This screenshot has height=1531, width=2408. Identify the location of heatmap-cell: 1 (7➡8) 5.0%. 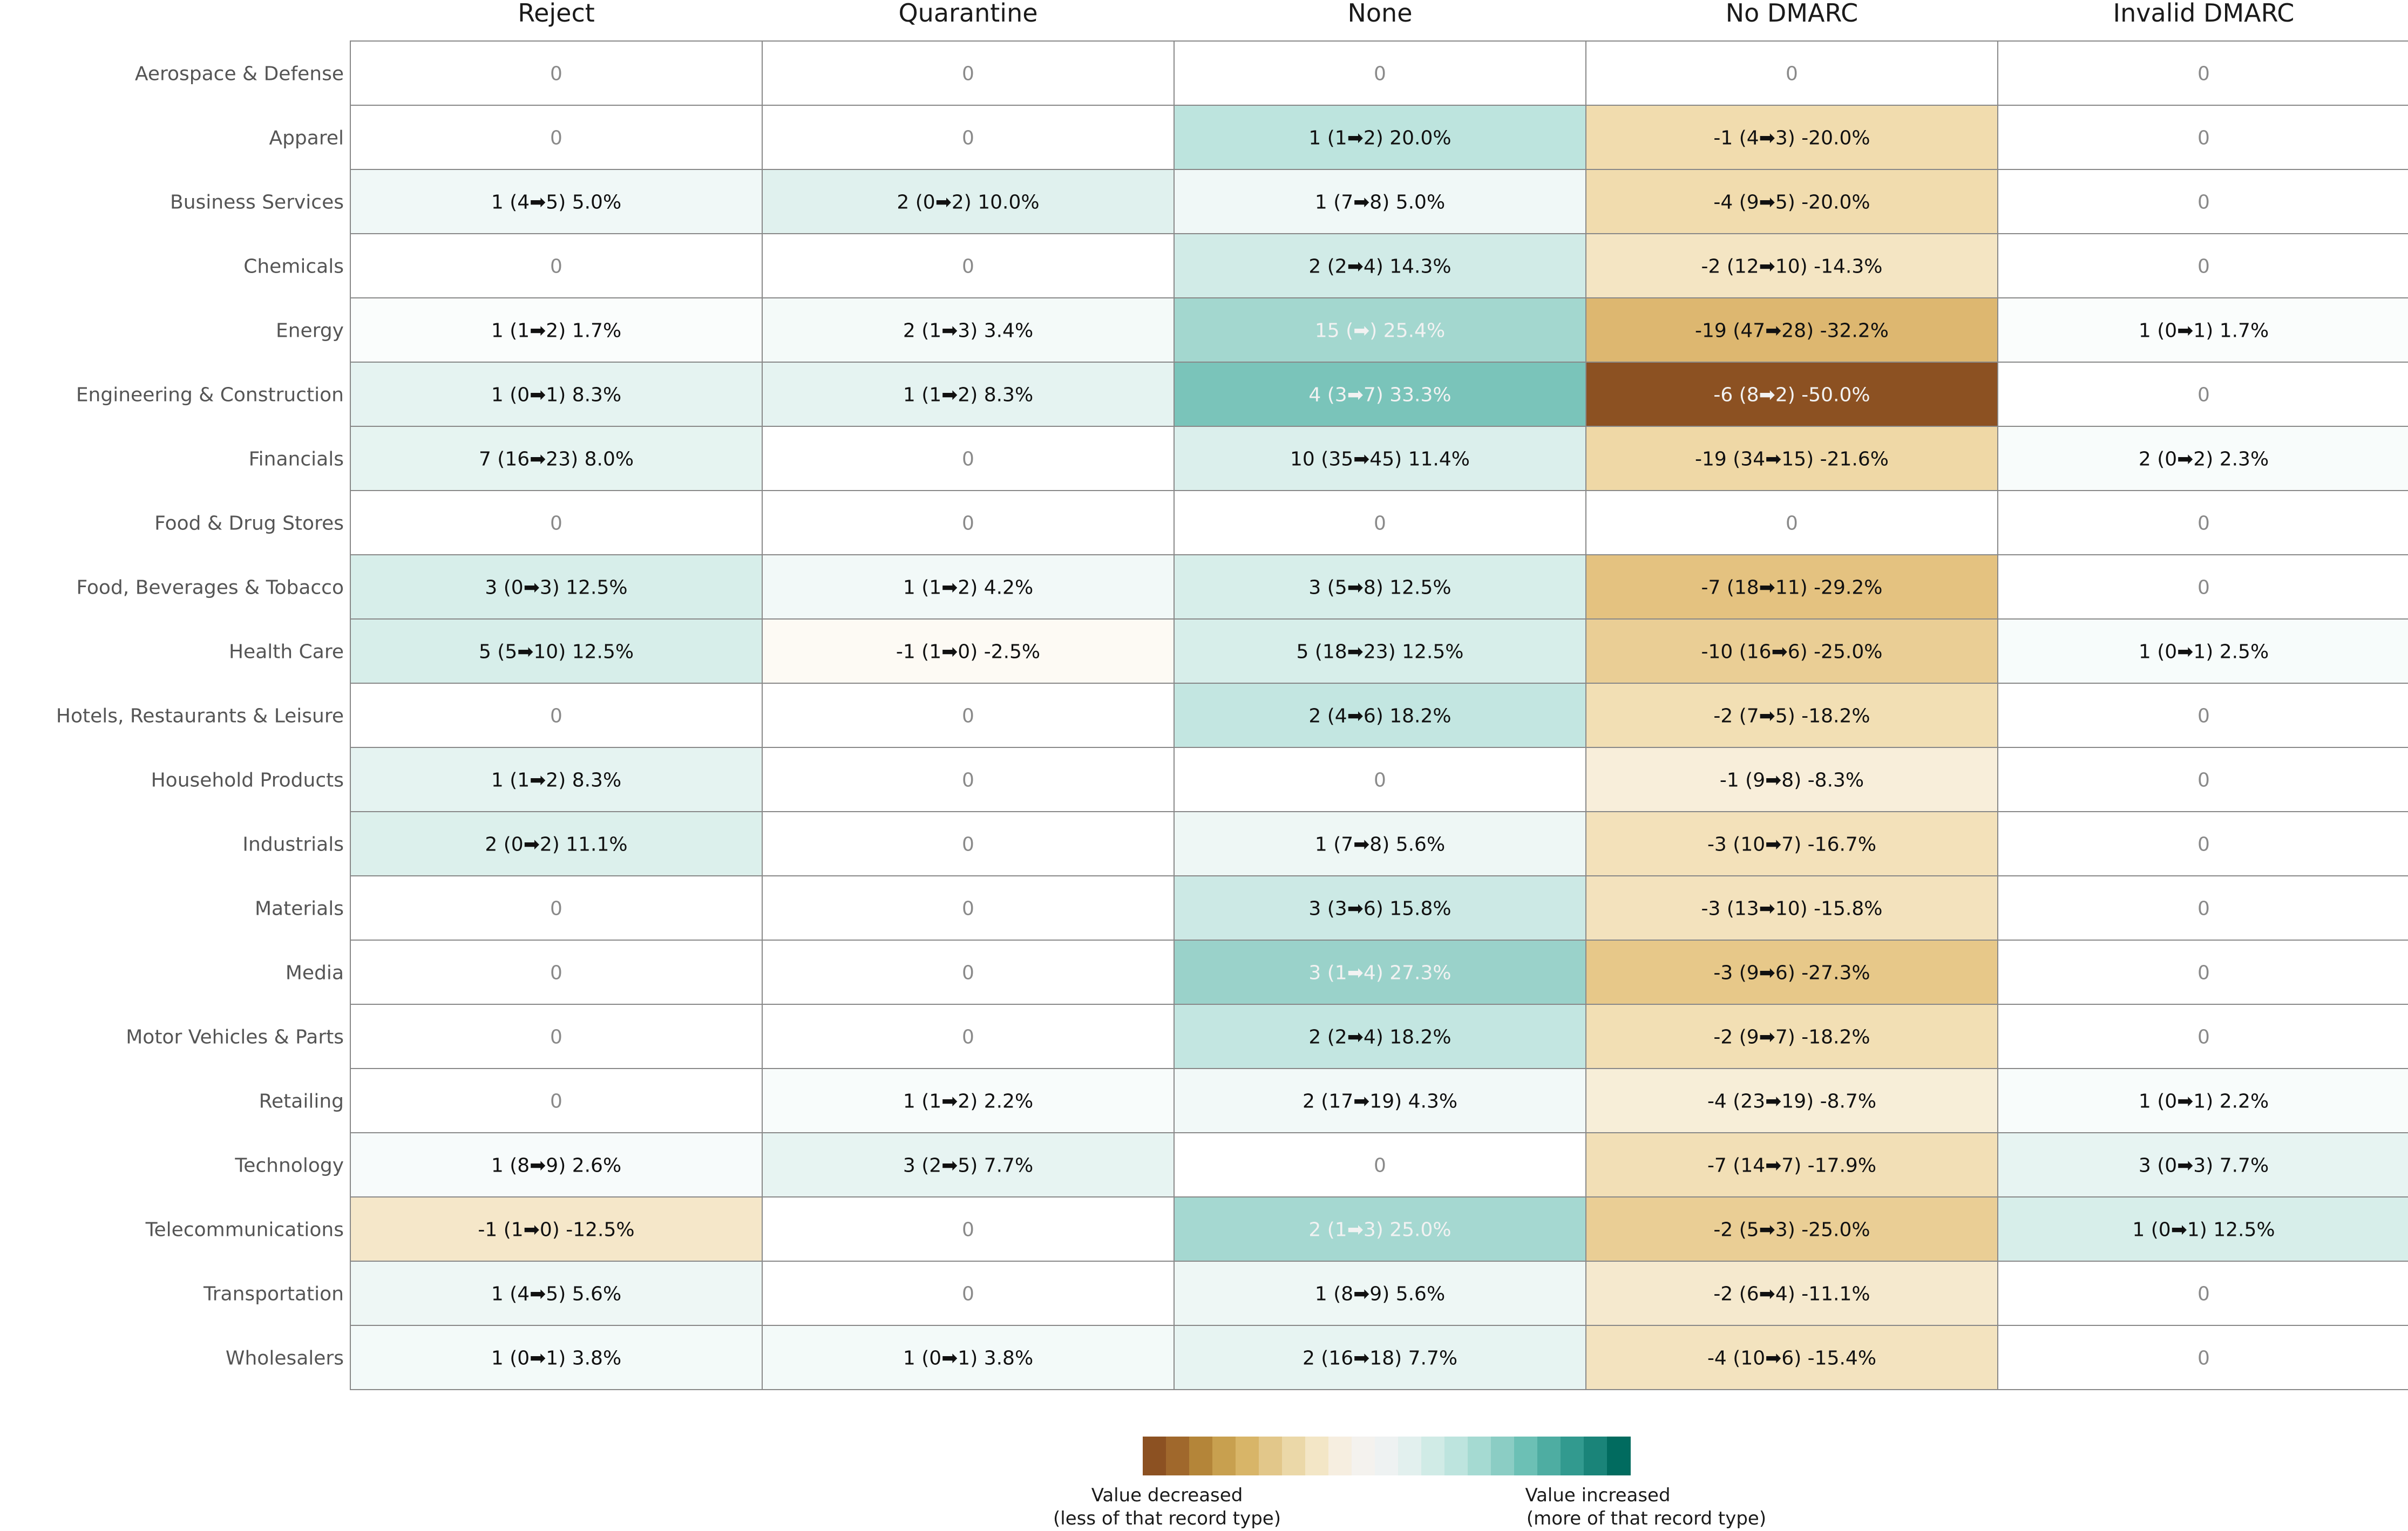
(1380, 201).